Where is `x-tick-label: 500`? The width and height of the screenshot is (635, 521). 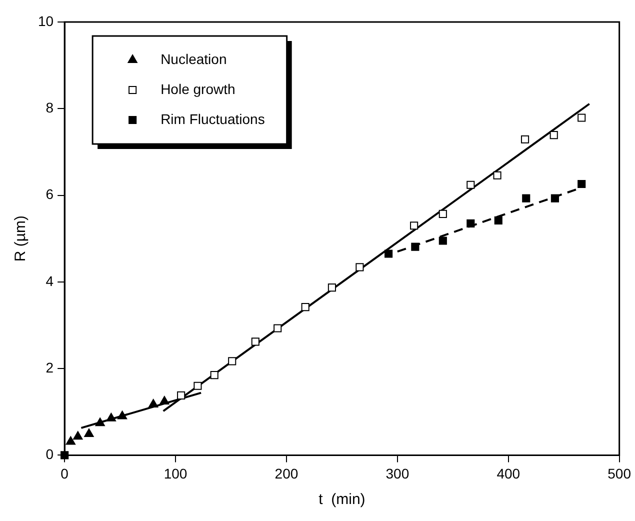
x-tick-label: 500 is located at coordinates (620, 473).